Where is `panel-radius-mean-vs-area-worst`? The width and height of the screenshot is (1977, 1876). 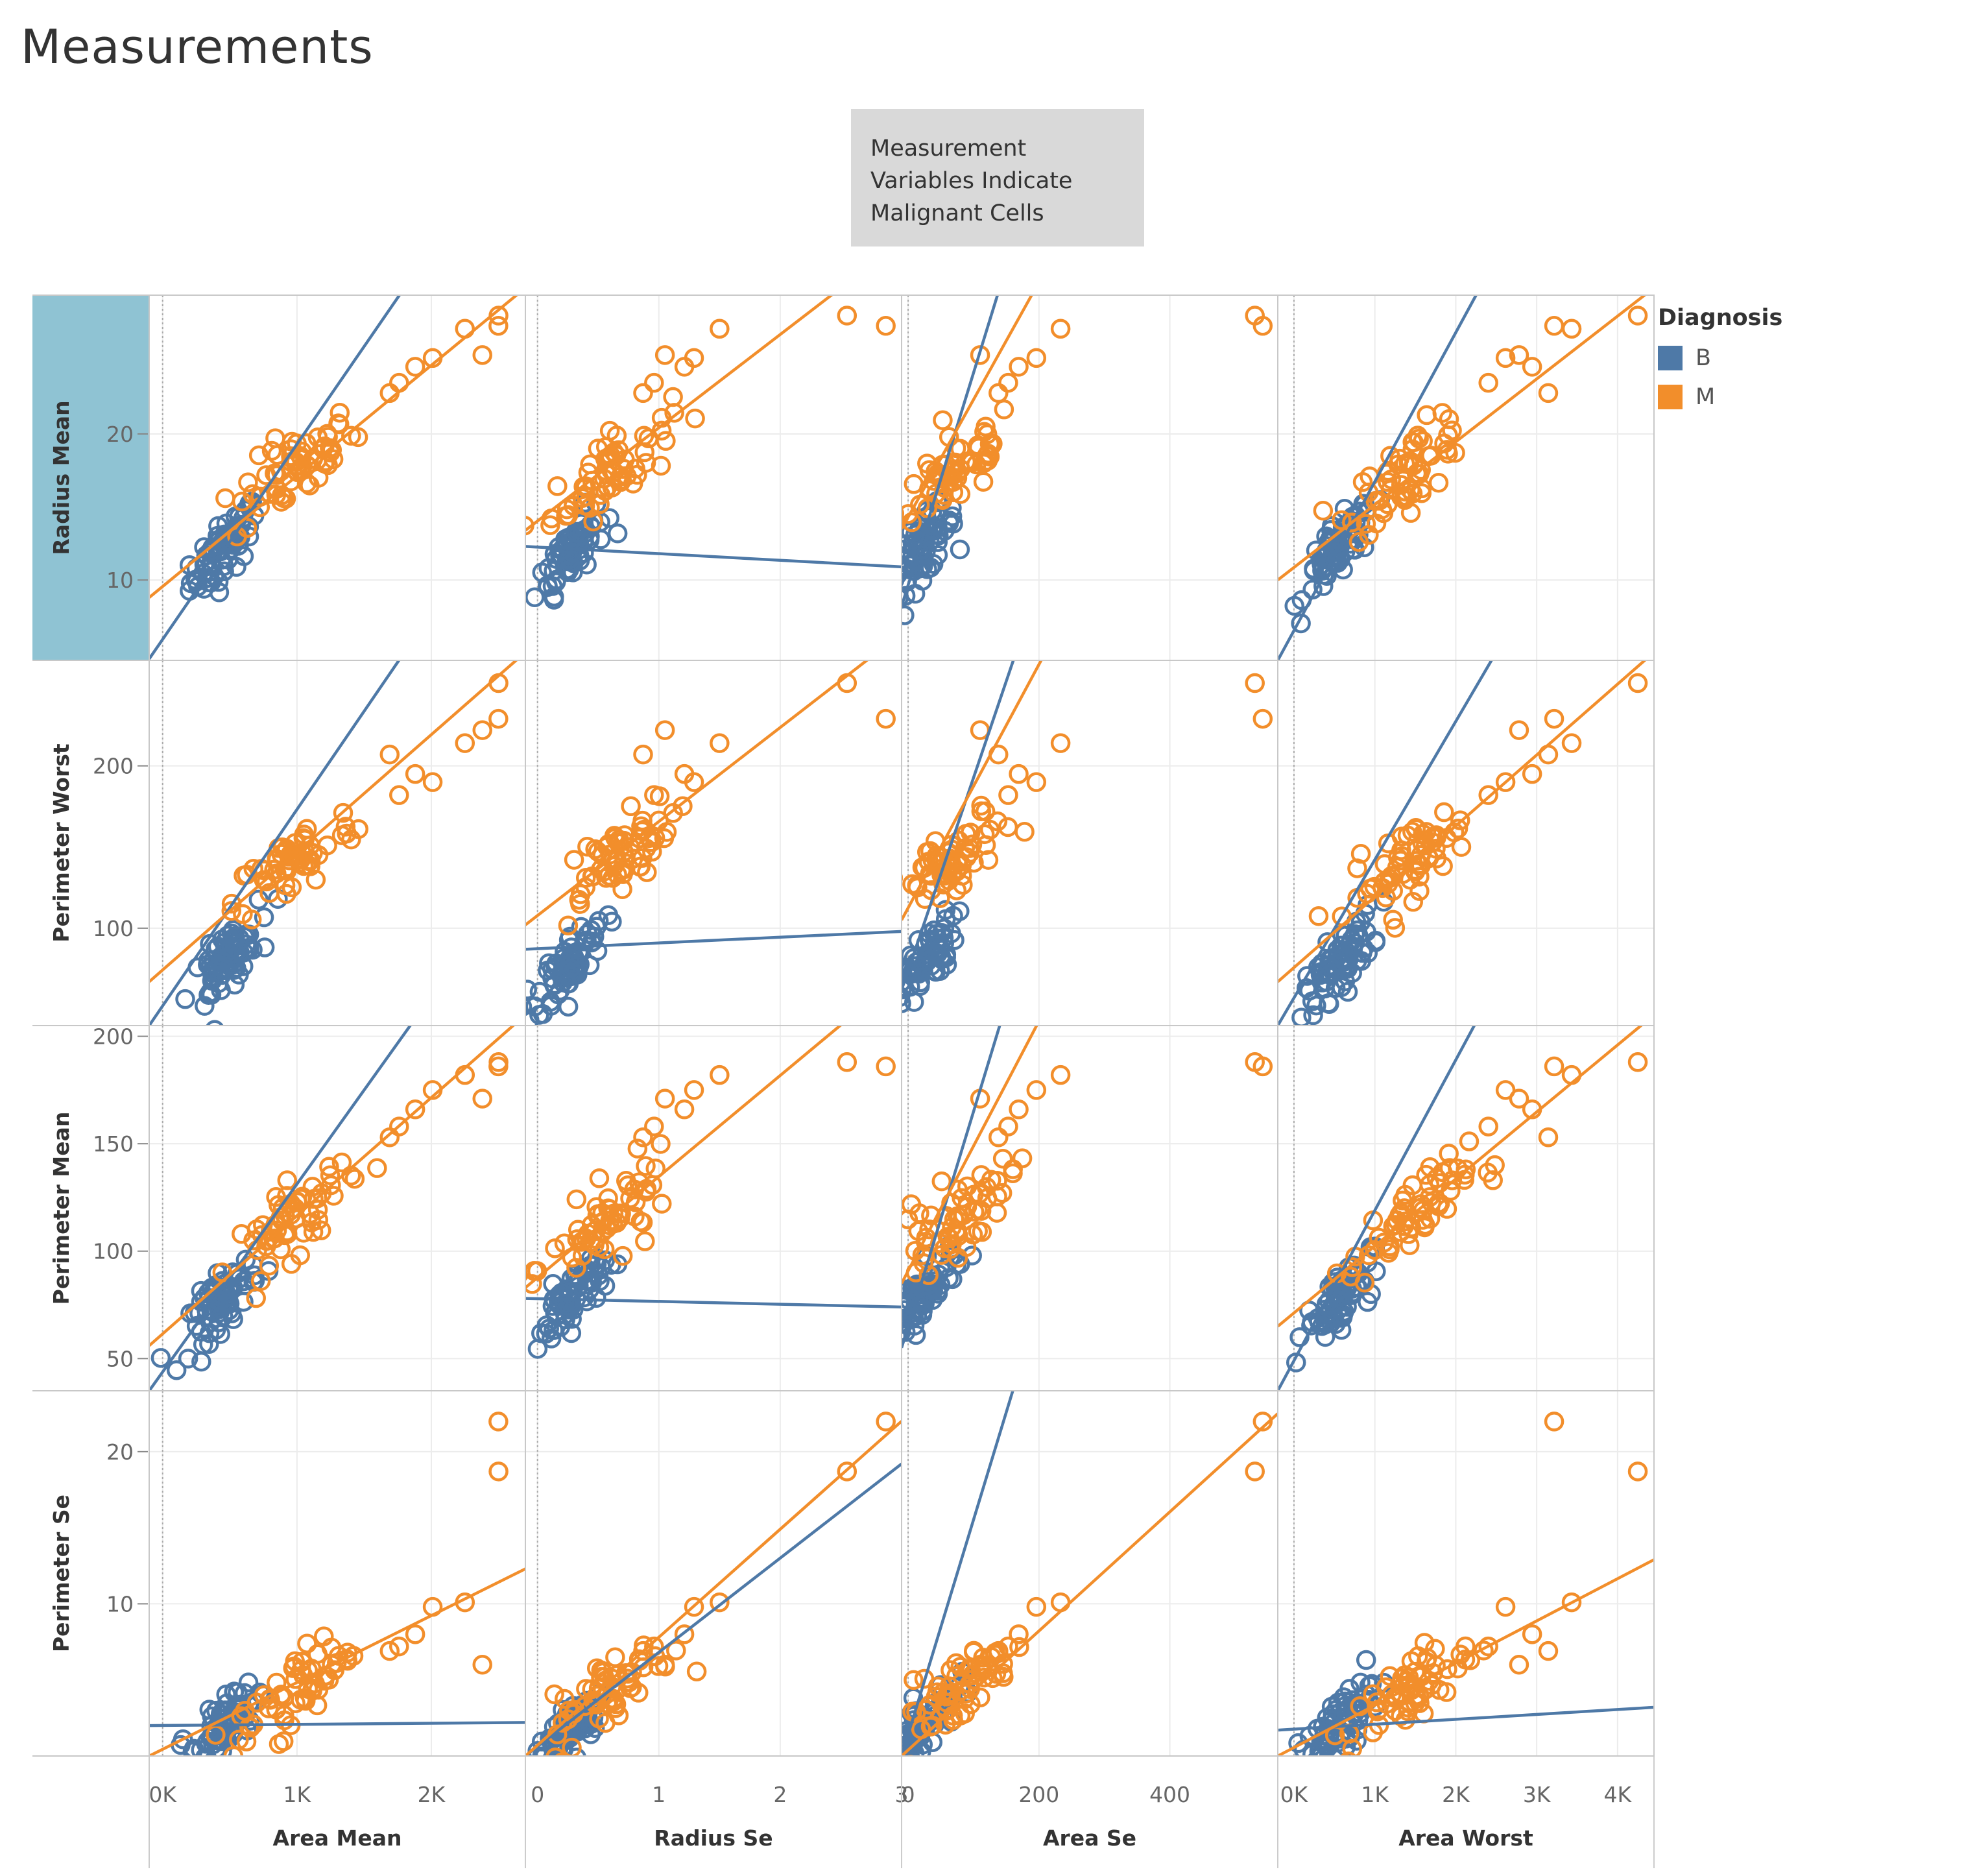 panel-radius-mean-vs-area-worst is located at coordinates (1466, 475).